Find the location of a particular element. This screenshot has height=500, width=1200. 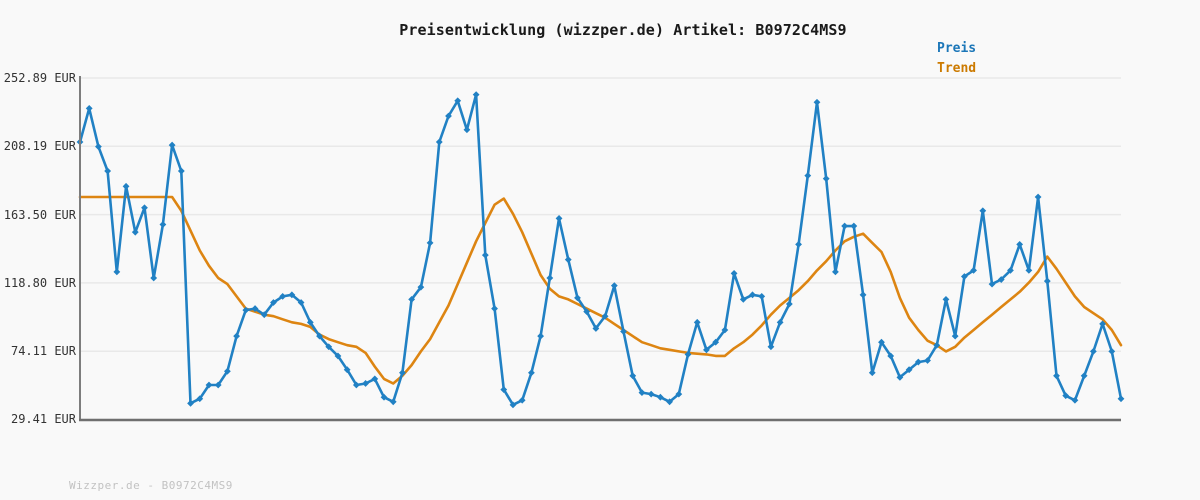

chart-legend: Preis Trend is located at coordinates (956, 59).